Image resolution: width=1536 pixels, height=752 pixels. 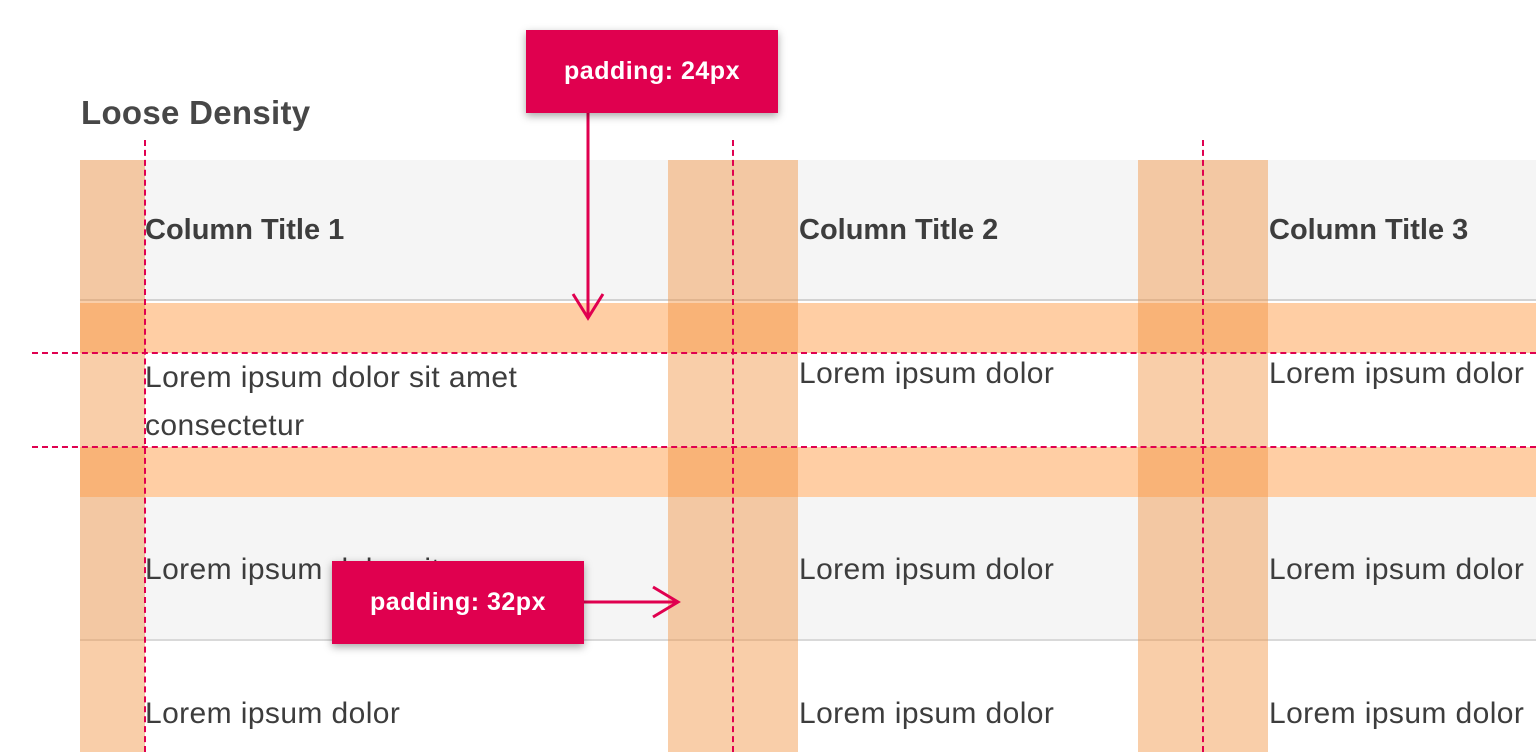 What do you see at coordinates (808, 640) in the screenshot?
I see `row-2-divider` at bounding box center [808, 640].